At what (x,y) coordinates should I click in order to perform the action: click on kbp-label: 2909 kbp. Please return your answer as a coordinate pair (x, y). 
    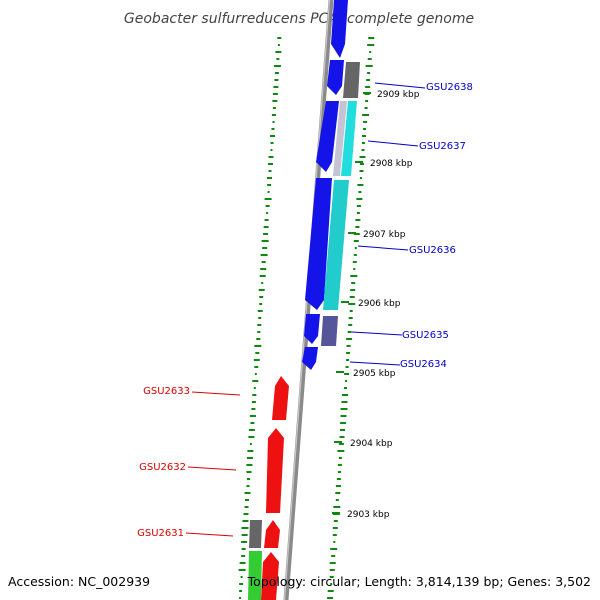
    Looking at the image, I should click on (398, 95).